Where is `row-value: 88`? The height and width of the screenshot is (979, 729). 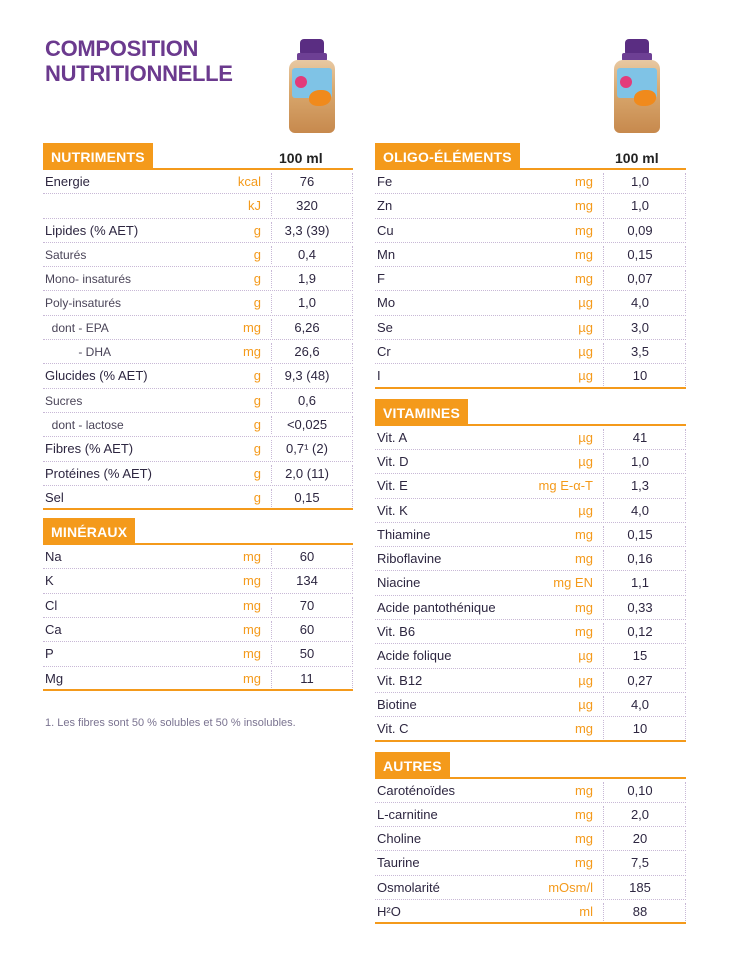 row-value: 88 is located at coordinates (640, 912).